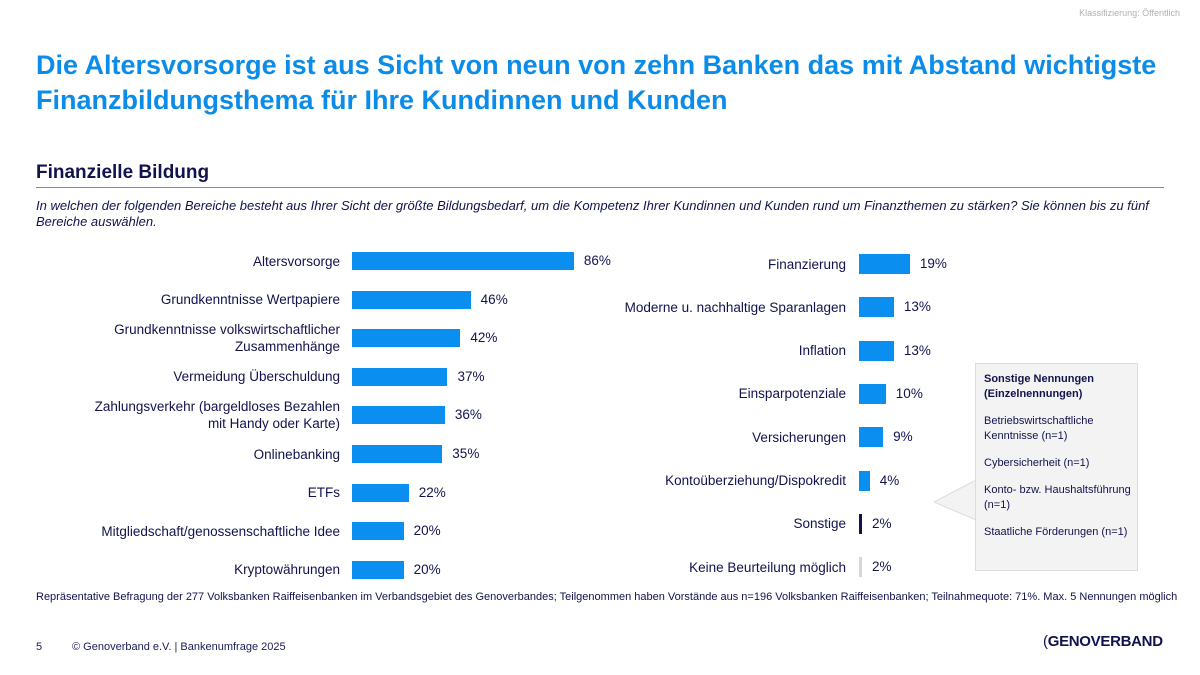 This screenshot has height=675, width=1200. What do you see at coordinates (432, 492) in the screenshot?
I see `value-label: 22%` at bounding box center [432, 492].